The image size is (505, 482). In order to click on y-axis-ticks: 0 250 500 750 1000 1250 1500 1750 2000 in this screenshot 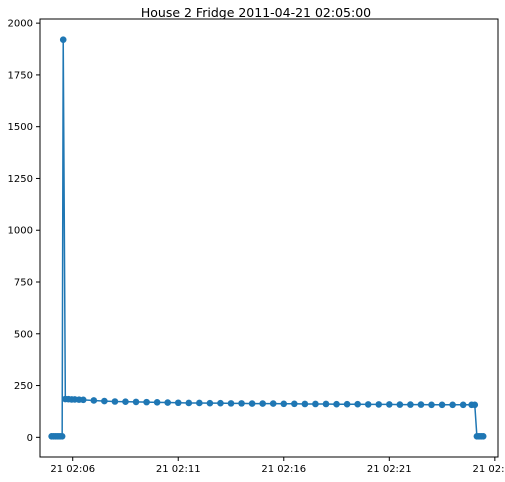, I will do `click(24, 231)`.